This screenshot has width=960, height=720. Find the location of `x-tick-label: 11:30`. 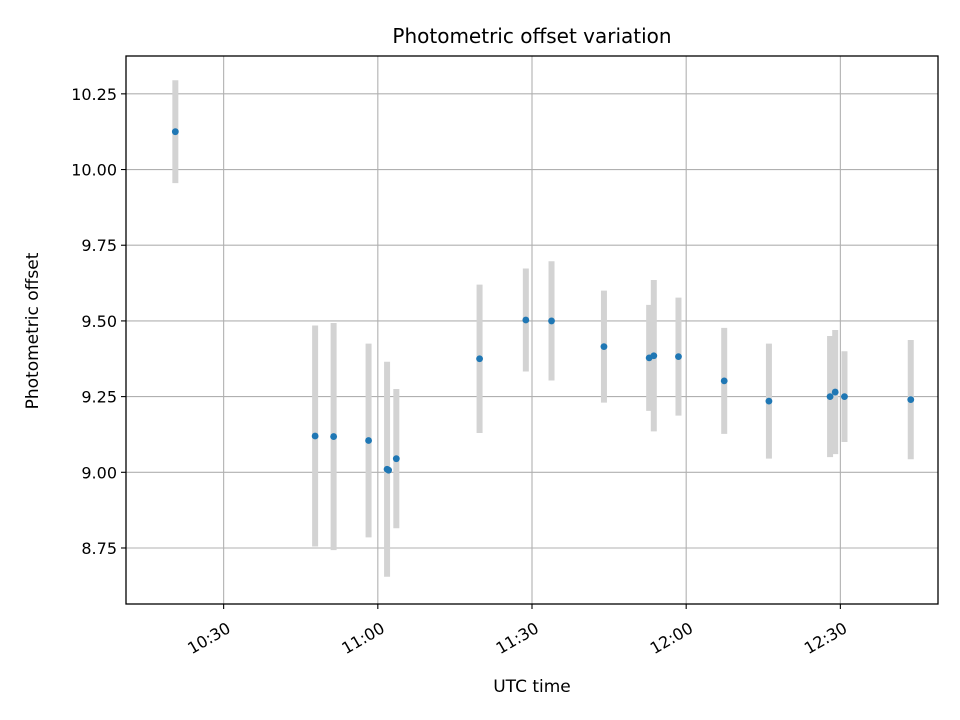

x-tick-label: 11:30 is located at coordinates (517, 638).